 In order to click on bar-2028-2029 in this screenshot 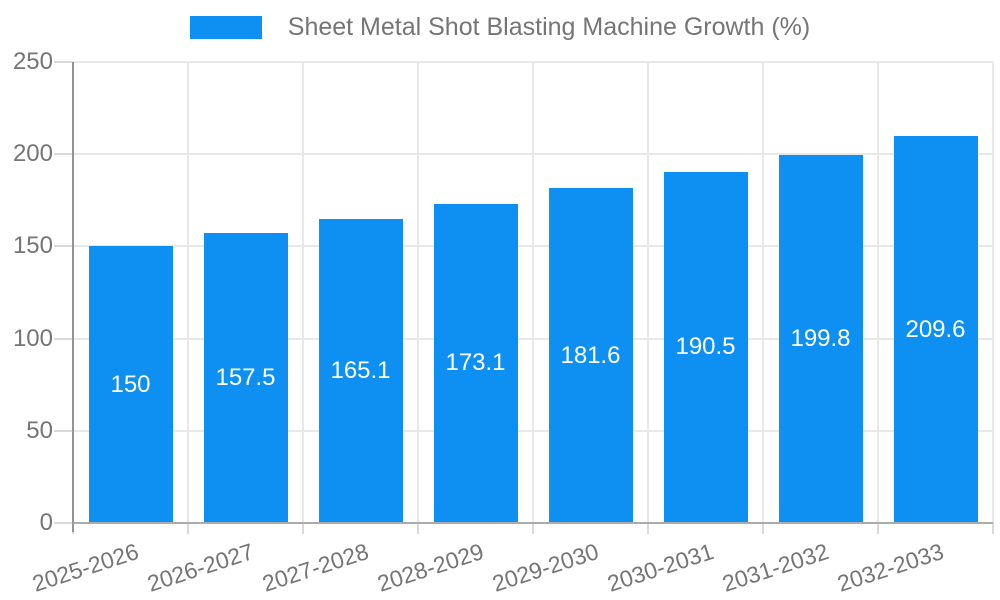, I will do `click(475, 363)`.